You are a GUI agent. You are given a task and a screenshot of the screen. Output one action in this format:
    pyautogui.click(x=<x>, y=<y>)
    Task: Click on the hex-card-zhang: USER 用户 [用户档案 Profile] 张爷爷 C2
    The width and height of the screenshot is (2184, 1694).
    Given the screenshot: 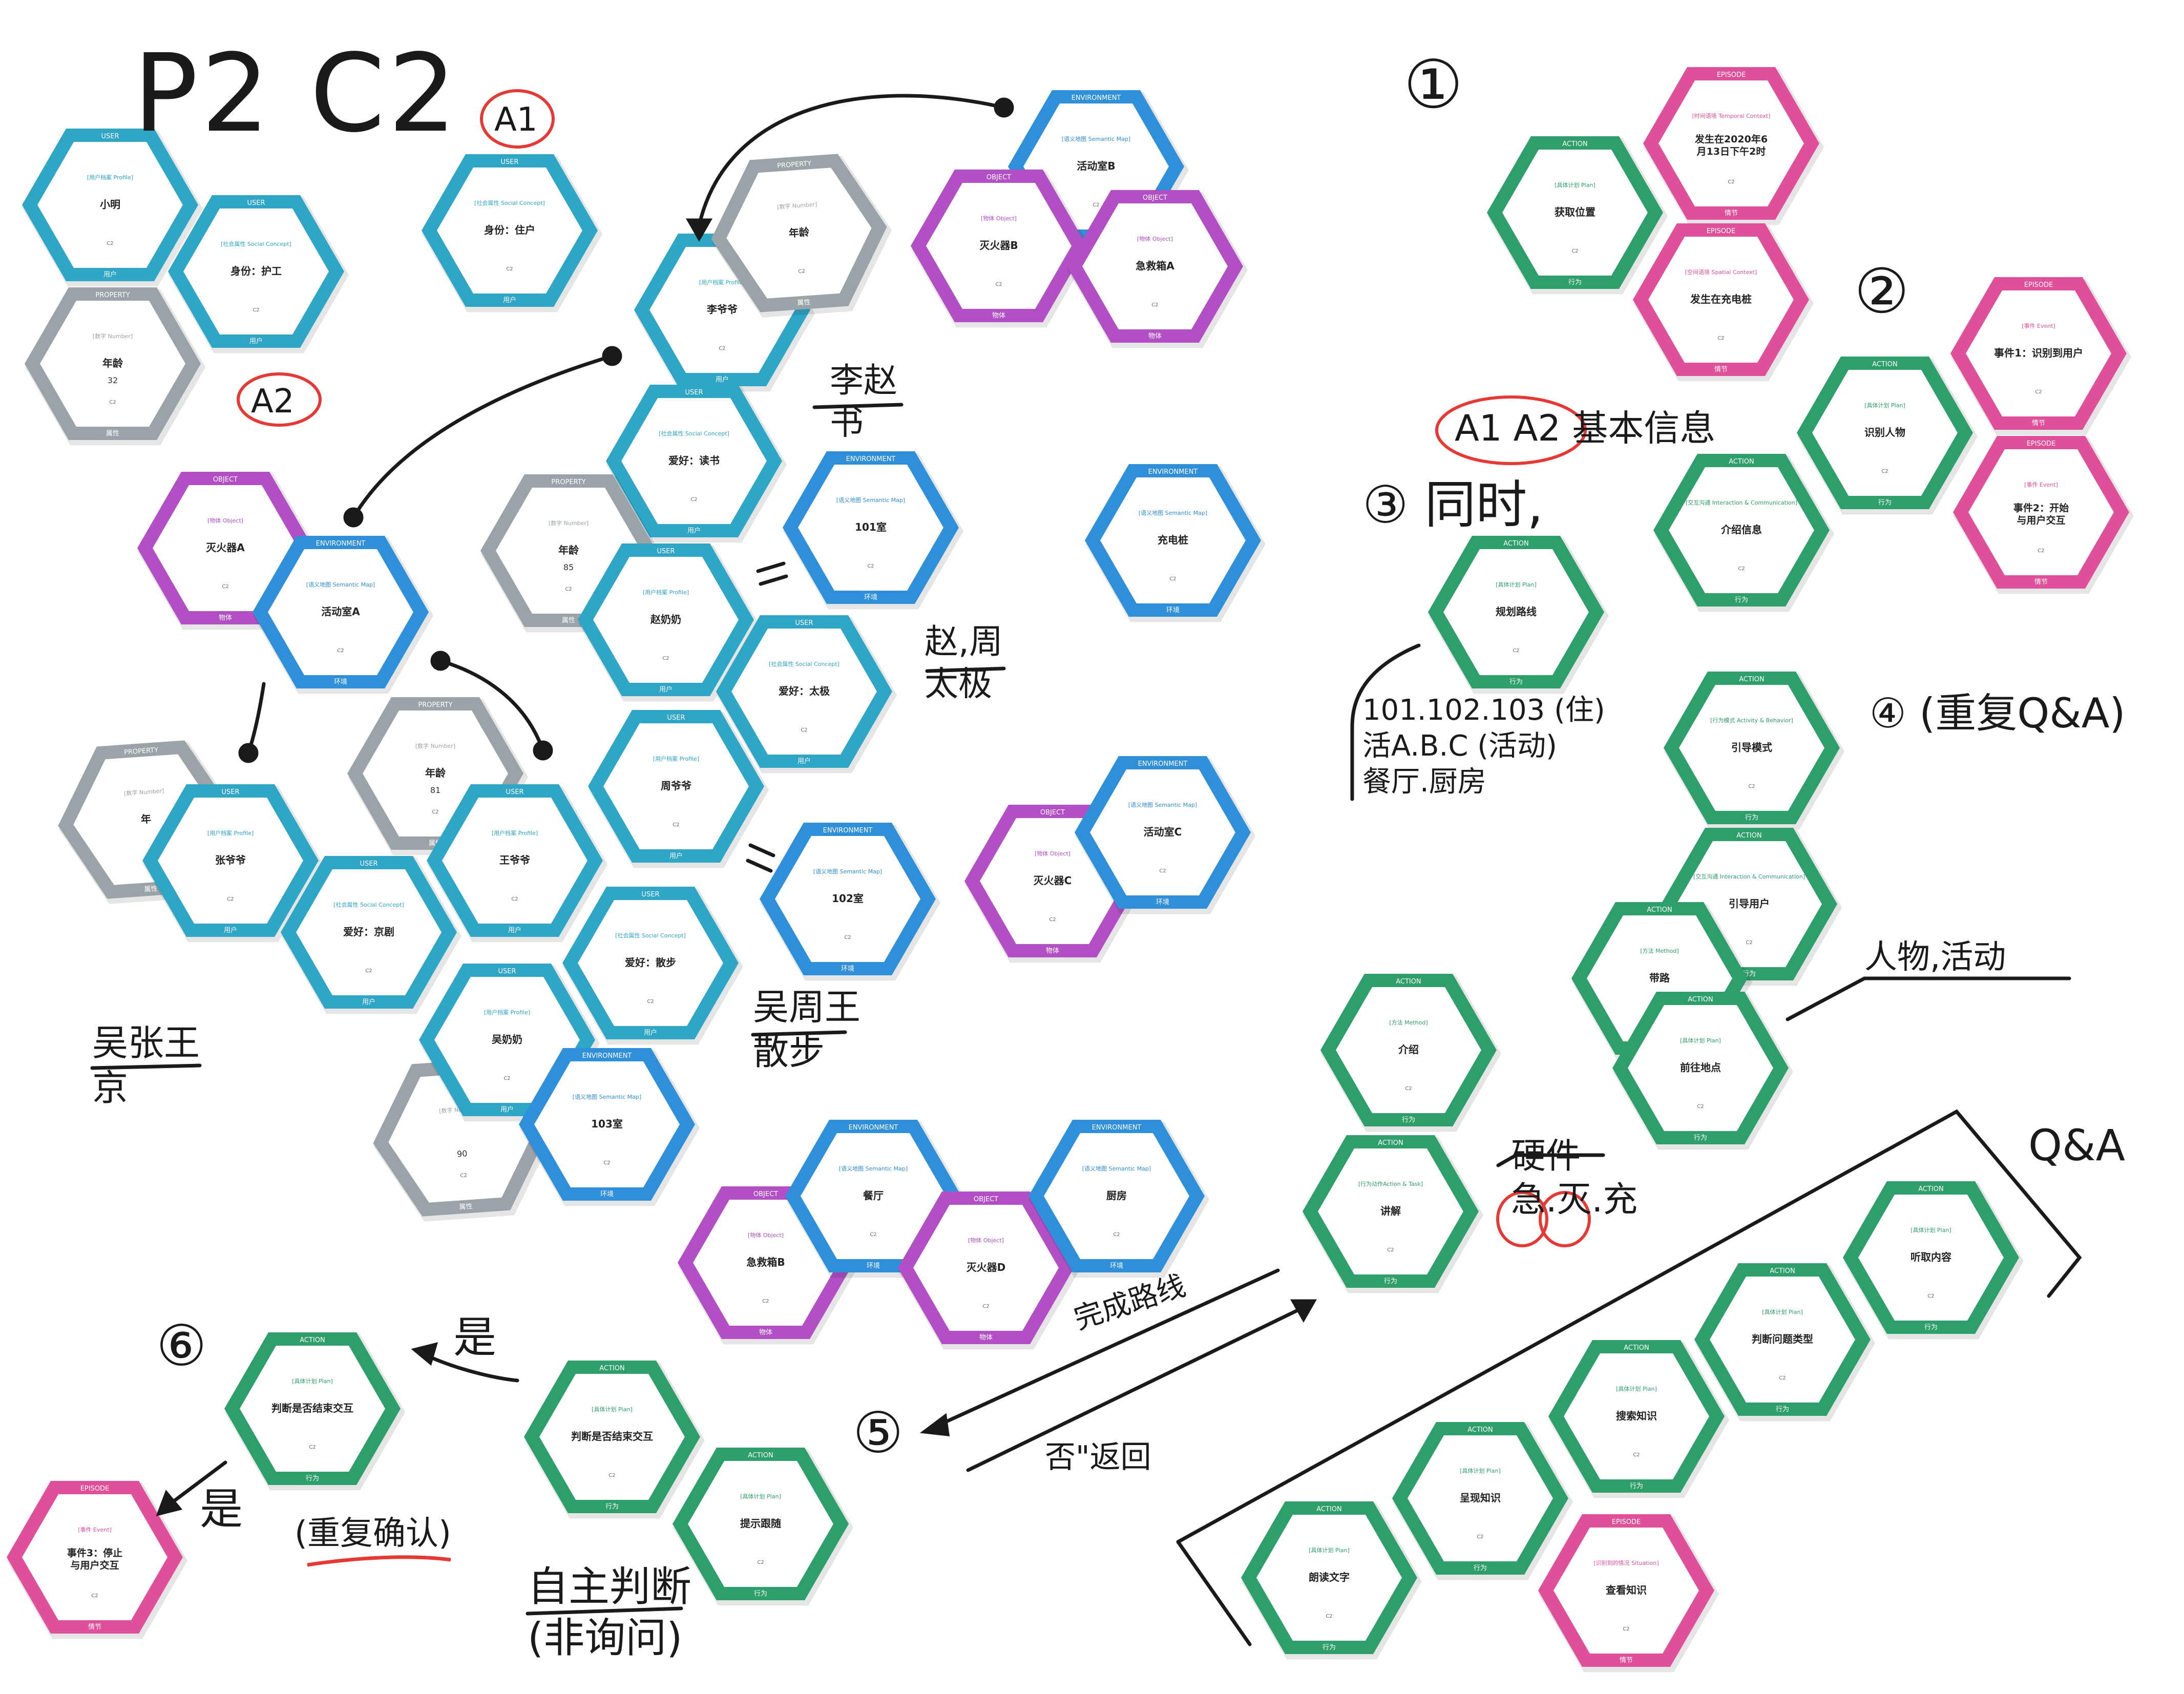 What is the action you would take?
    pyautogui.click(x=232, y=863)
    